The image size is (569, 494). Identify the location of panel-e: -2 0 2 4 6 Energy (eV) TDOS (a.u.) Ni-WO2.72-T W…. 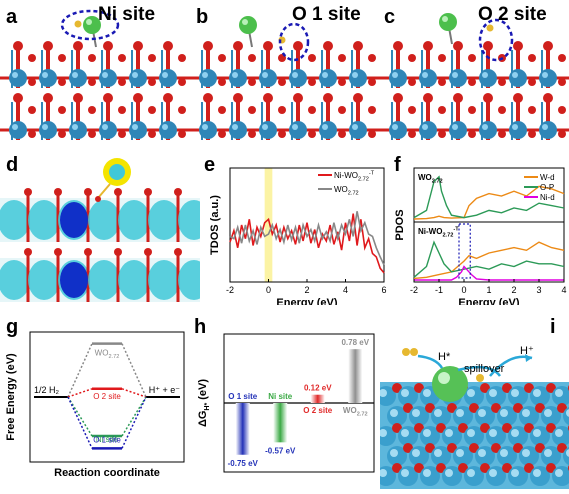
(295, 229).